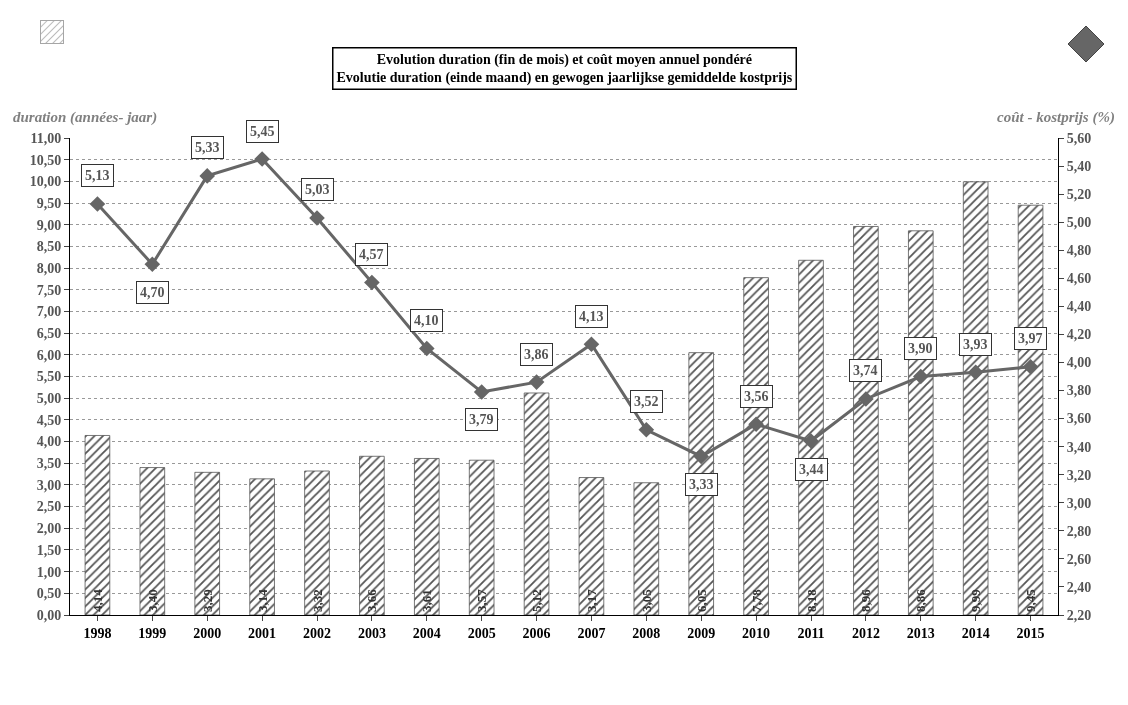  I want to click on y-tick-label: 3,50, so click(49, 464).